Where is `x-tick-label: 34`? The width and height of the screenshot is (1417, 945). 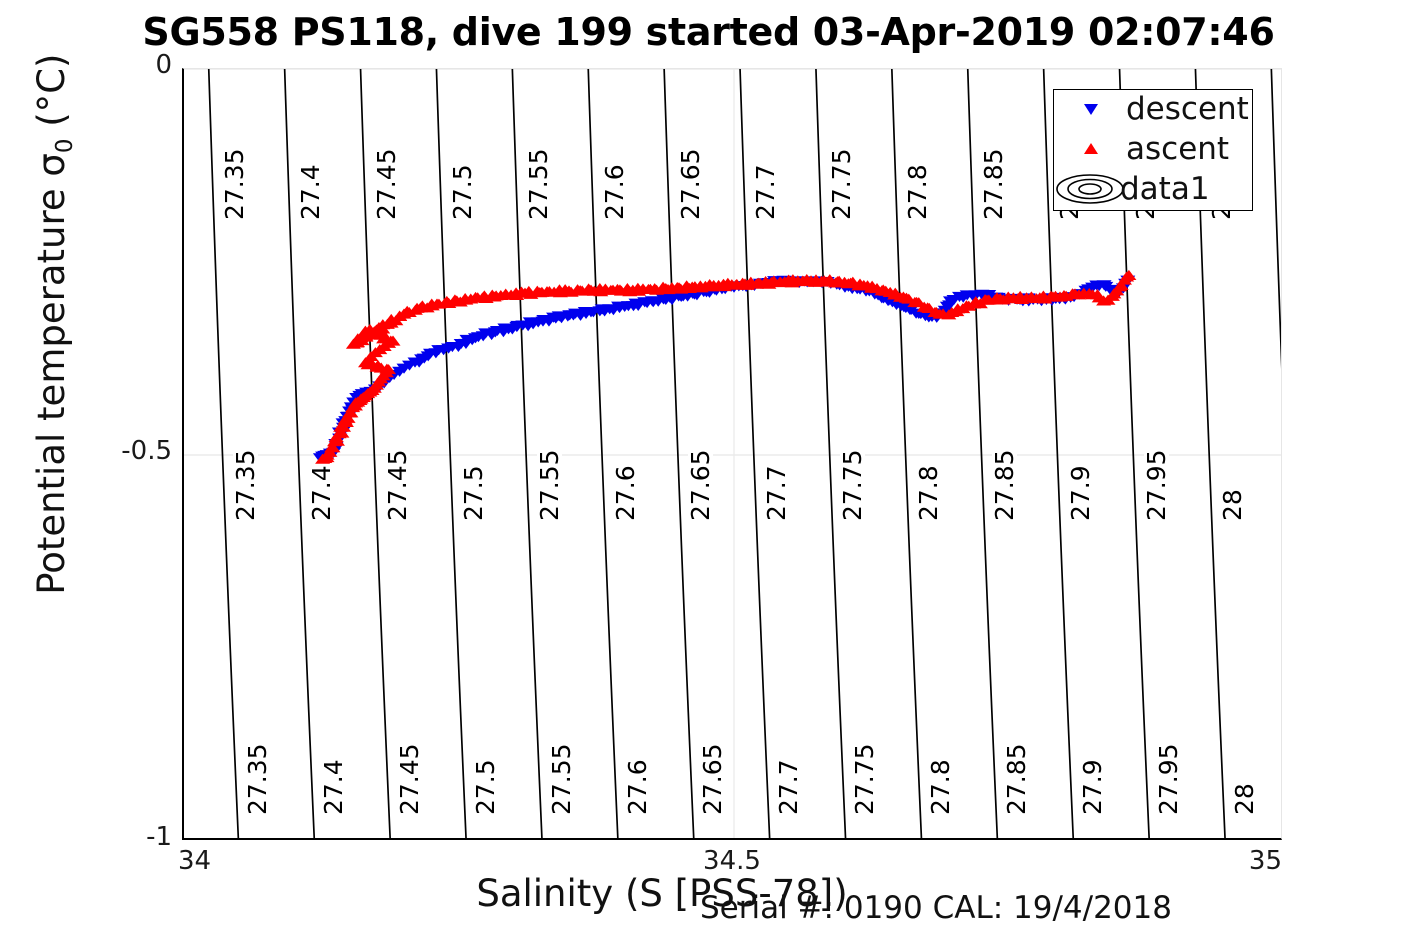 x-tick-label: 34 is located at coordinates (195, 861).